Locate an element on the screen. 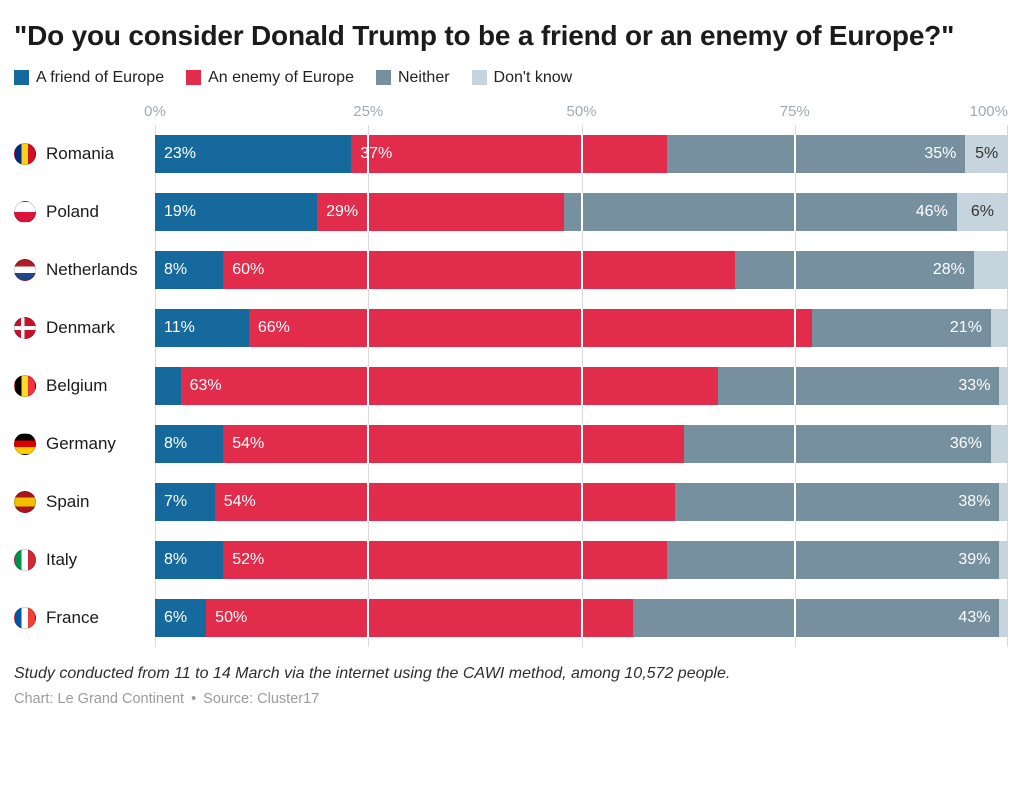 Image resolution: width=1024 pixels, height=795 pixels. bar-segment-neither: 21% is located at coordinates (901, 327).